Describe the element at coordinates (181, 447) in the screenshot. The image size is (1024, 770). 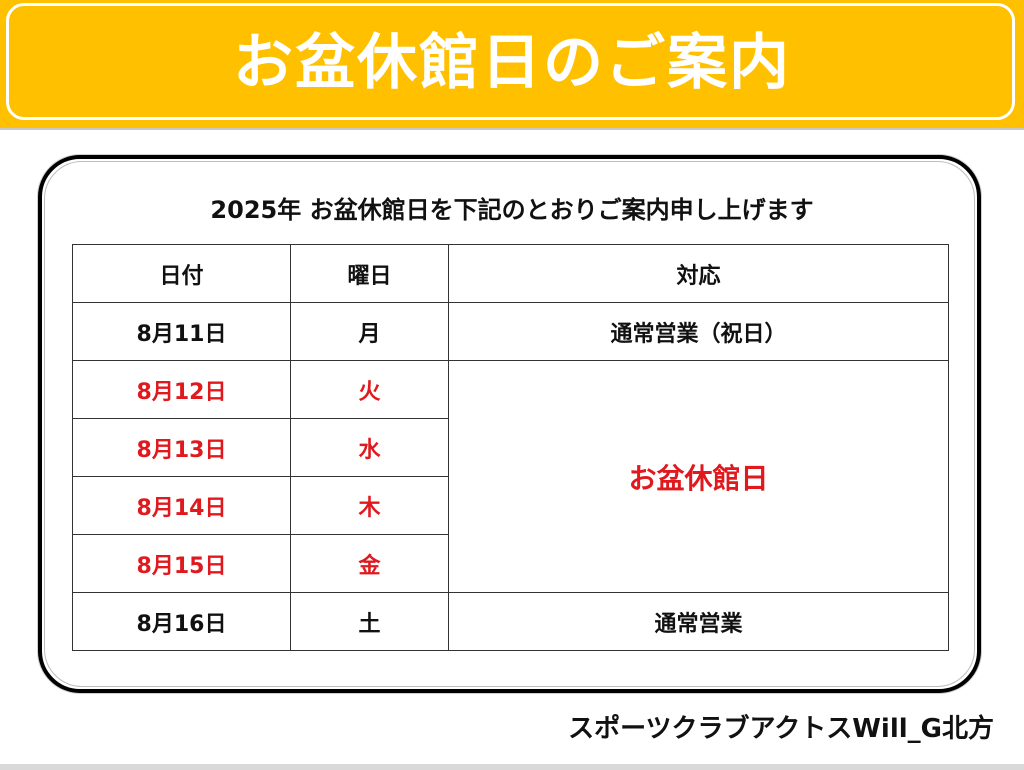
I see `date-cell: 8月13日` at that location.